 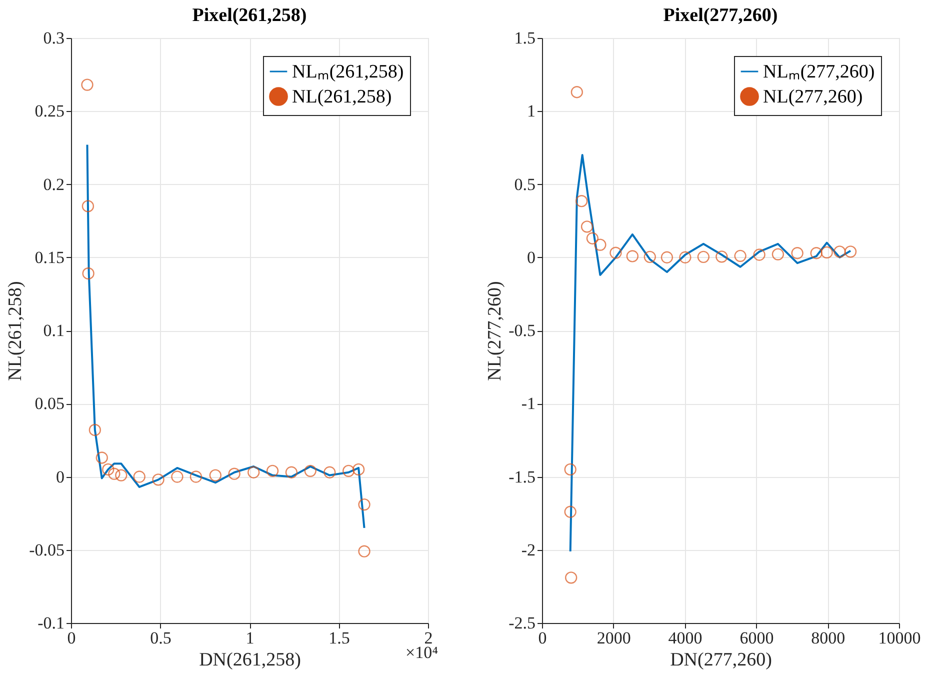 I want to click on y-tick-label: 0.5, so click(x=525, y=184).